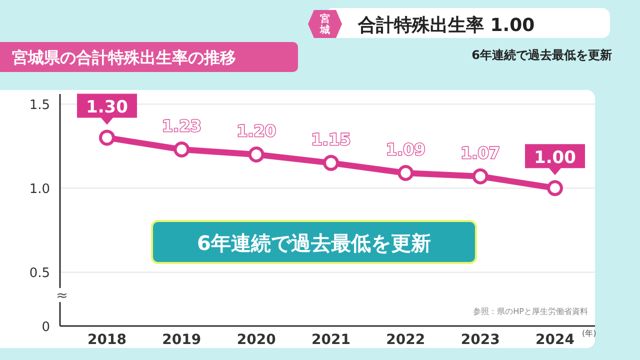  I want to click on text: 宮城, so click(324, 24).